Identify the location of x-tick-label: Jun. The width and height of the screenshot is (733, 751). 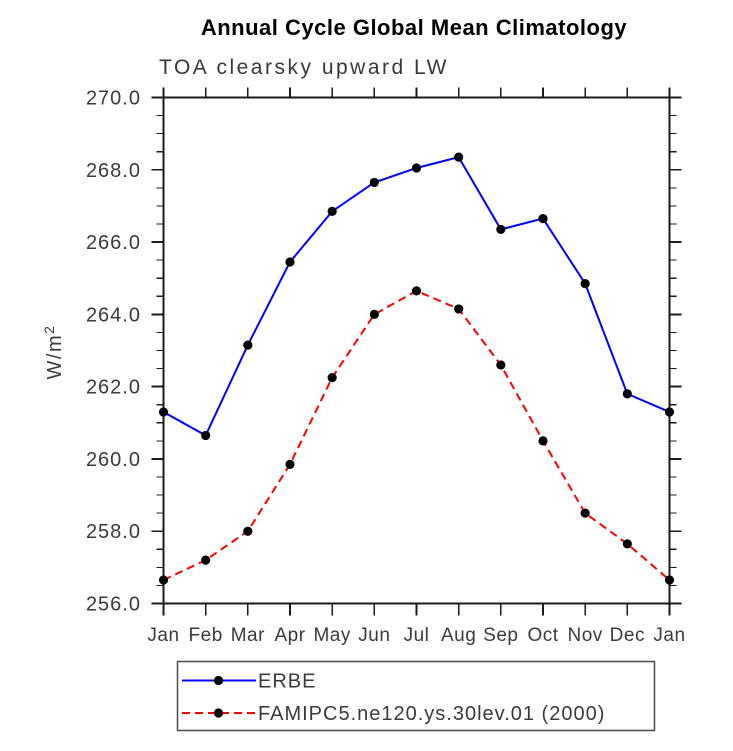
(374, 635).